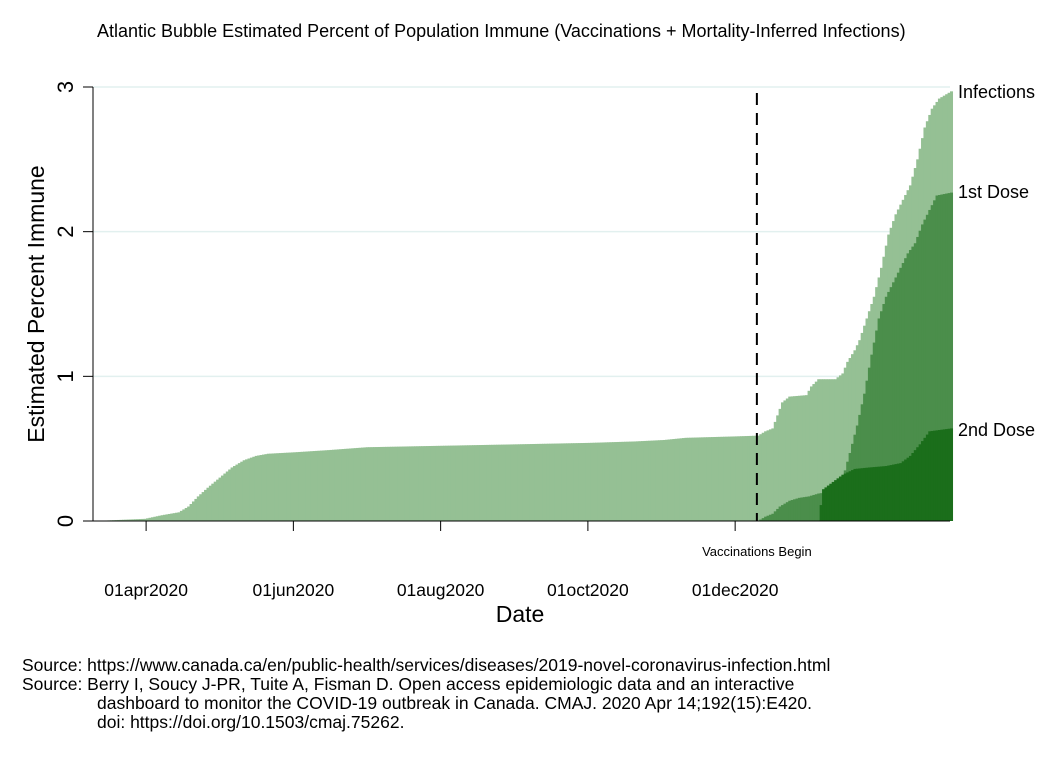  Describe the element at coordinates (520, 614) in the screenshot. I see `x-axis-label: Date` at that location.